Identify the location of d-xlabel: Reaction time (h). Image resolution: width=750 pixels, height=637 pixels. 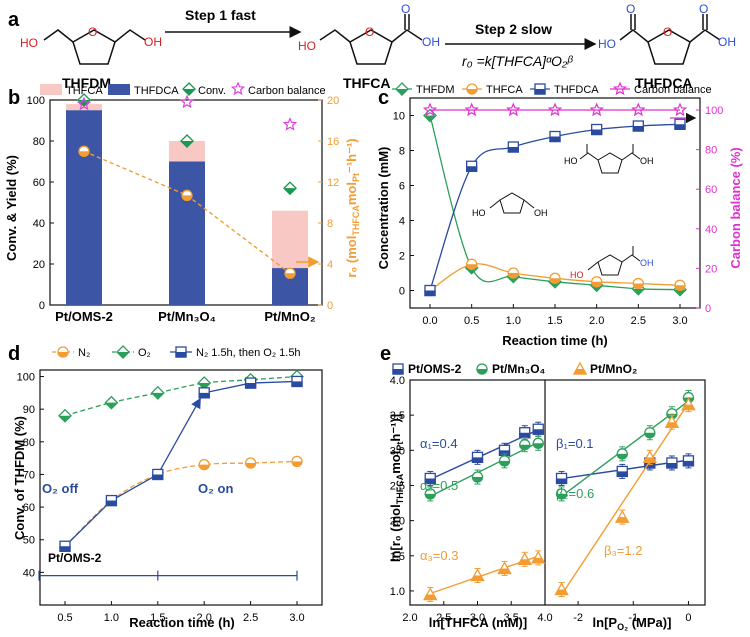
(181, 622).